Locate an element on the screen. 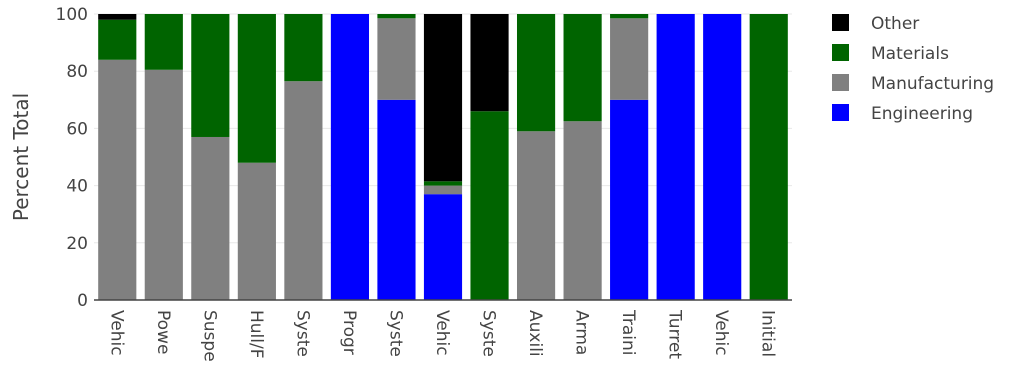 The image size is (1012, 372). y-tick-label: 20 is located at coordinates (77, 244).